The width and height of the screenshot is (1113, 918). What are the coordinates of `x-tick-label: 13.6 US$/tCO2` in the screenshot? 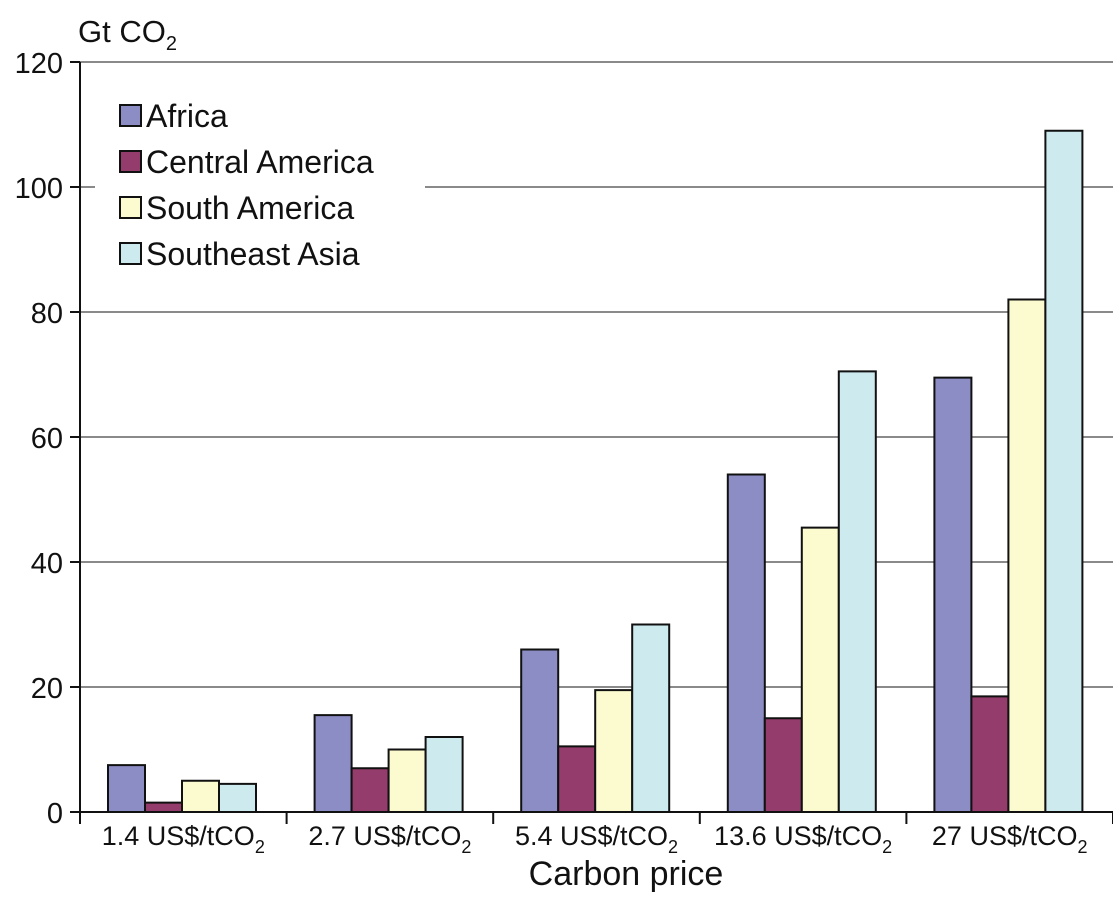 It's located at (803, 839).